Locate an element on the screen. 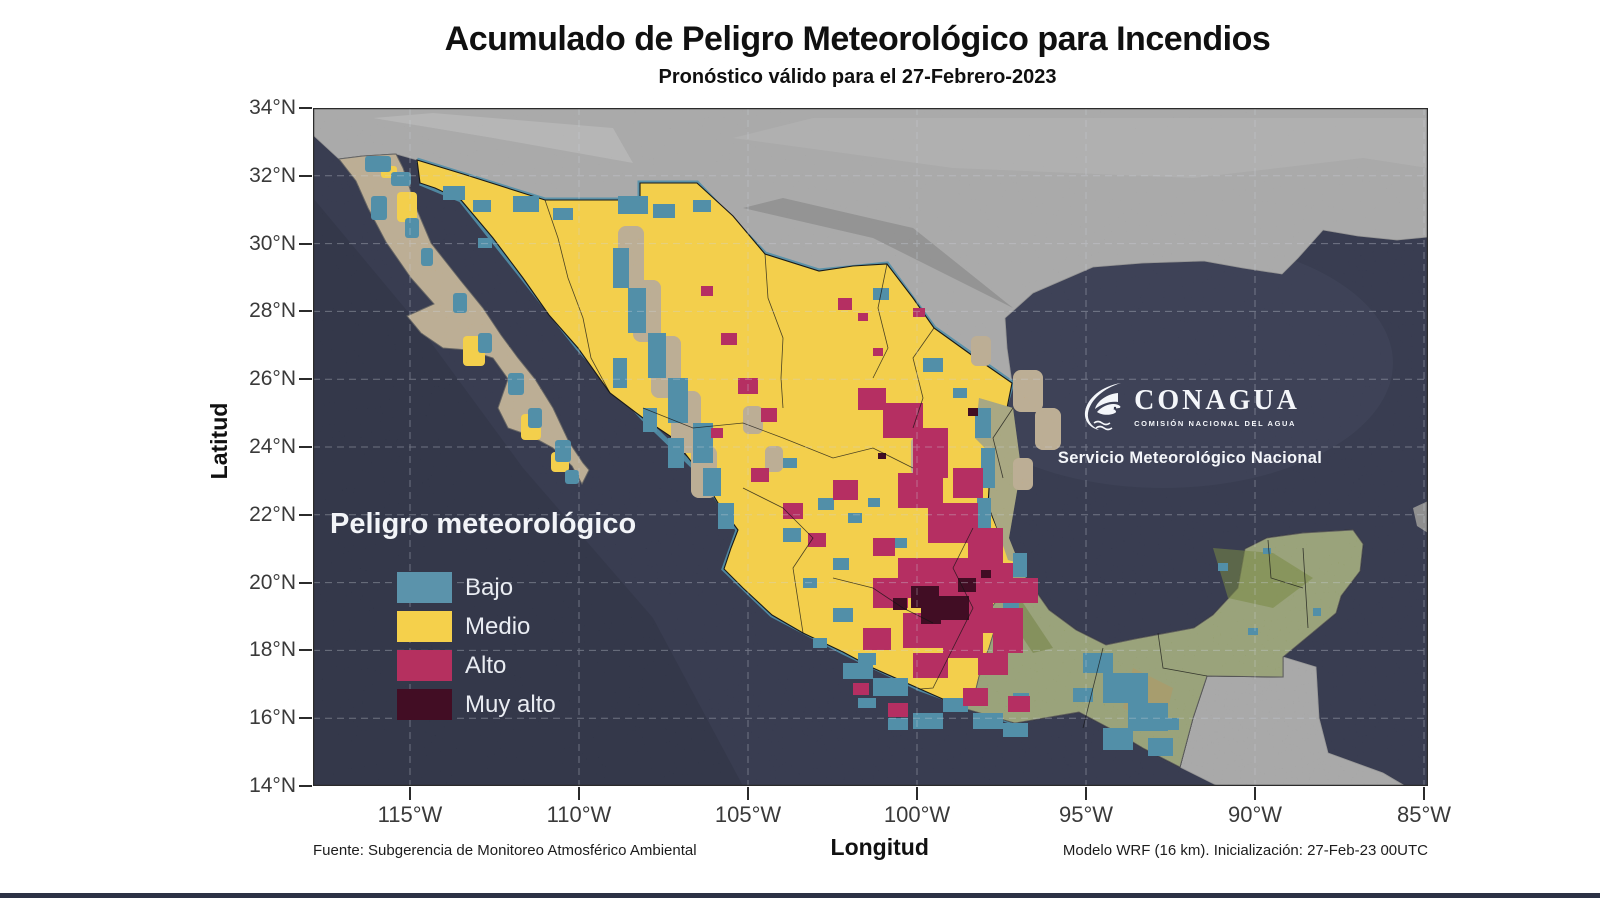  lat-tick-label: 18°N is located at coordinates (272, 650).